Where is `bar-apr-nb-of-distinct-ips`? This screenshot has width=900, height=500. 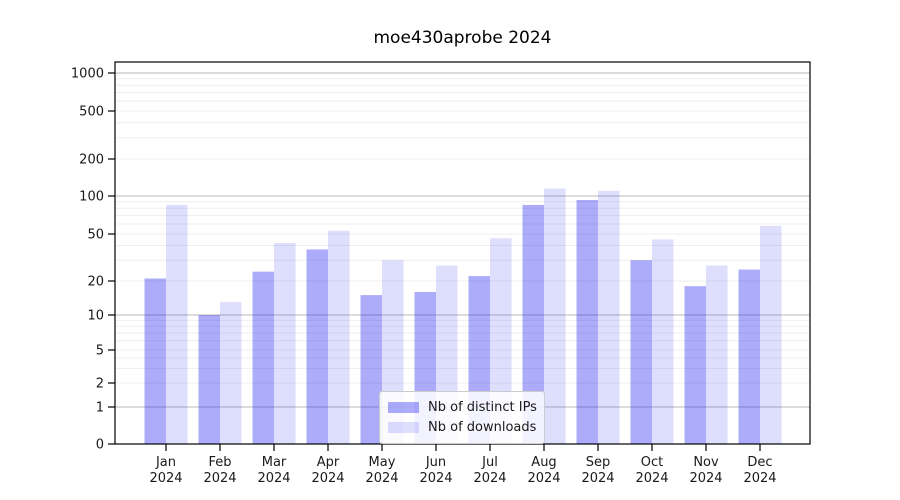
bar-apr-nb-of-distinct-ips is located at coordinates (317, 346).